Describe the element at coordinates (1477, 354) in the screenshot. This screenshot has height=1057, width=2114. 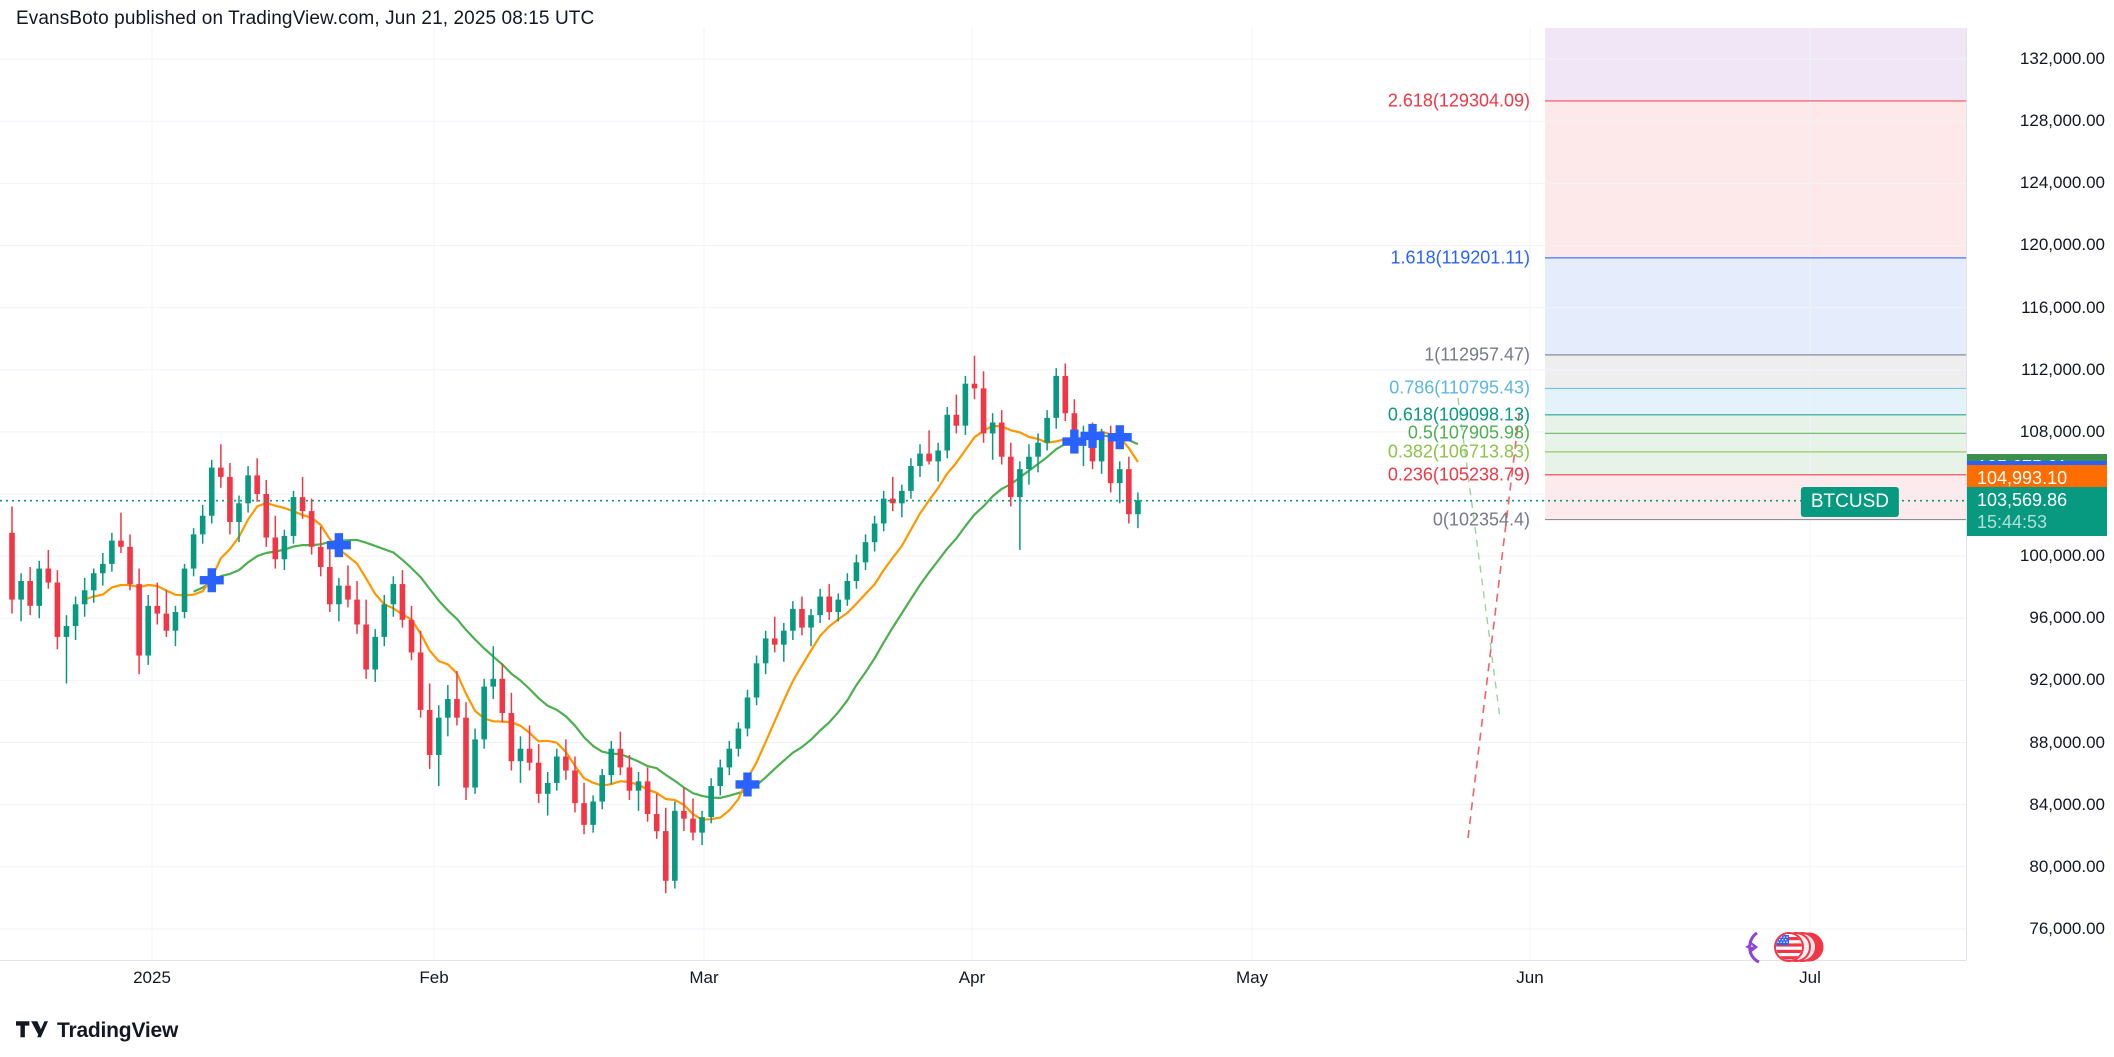
I see `fib-label-1: 1(112957.47)` at that location.